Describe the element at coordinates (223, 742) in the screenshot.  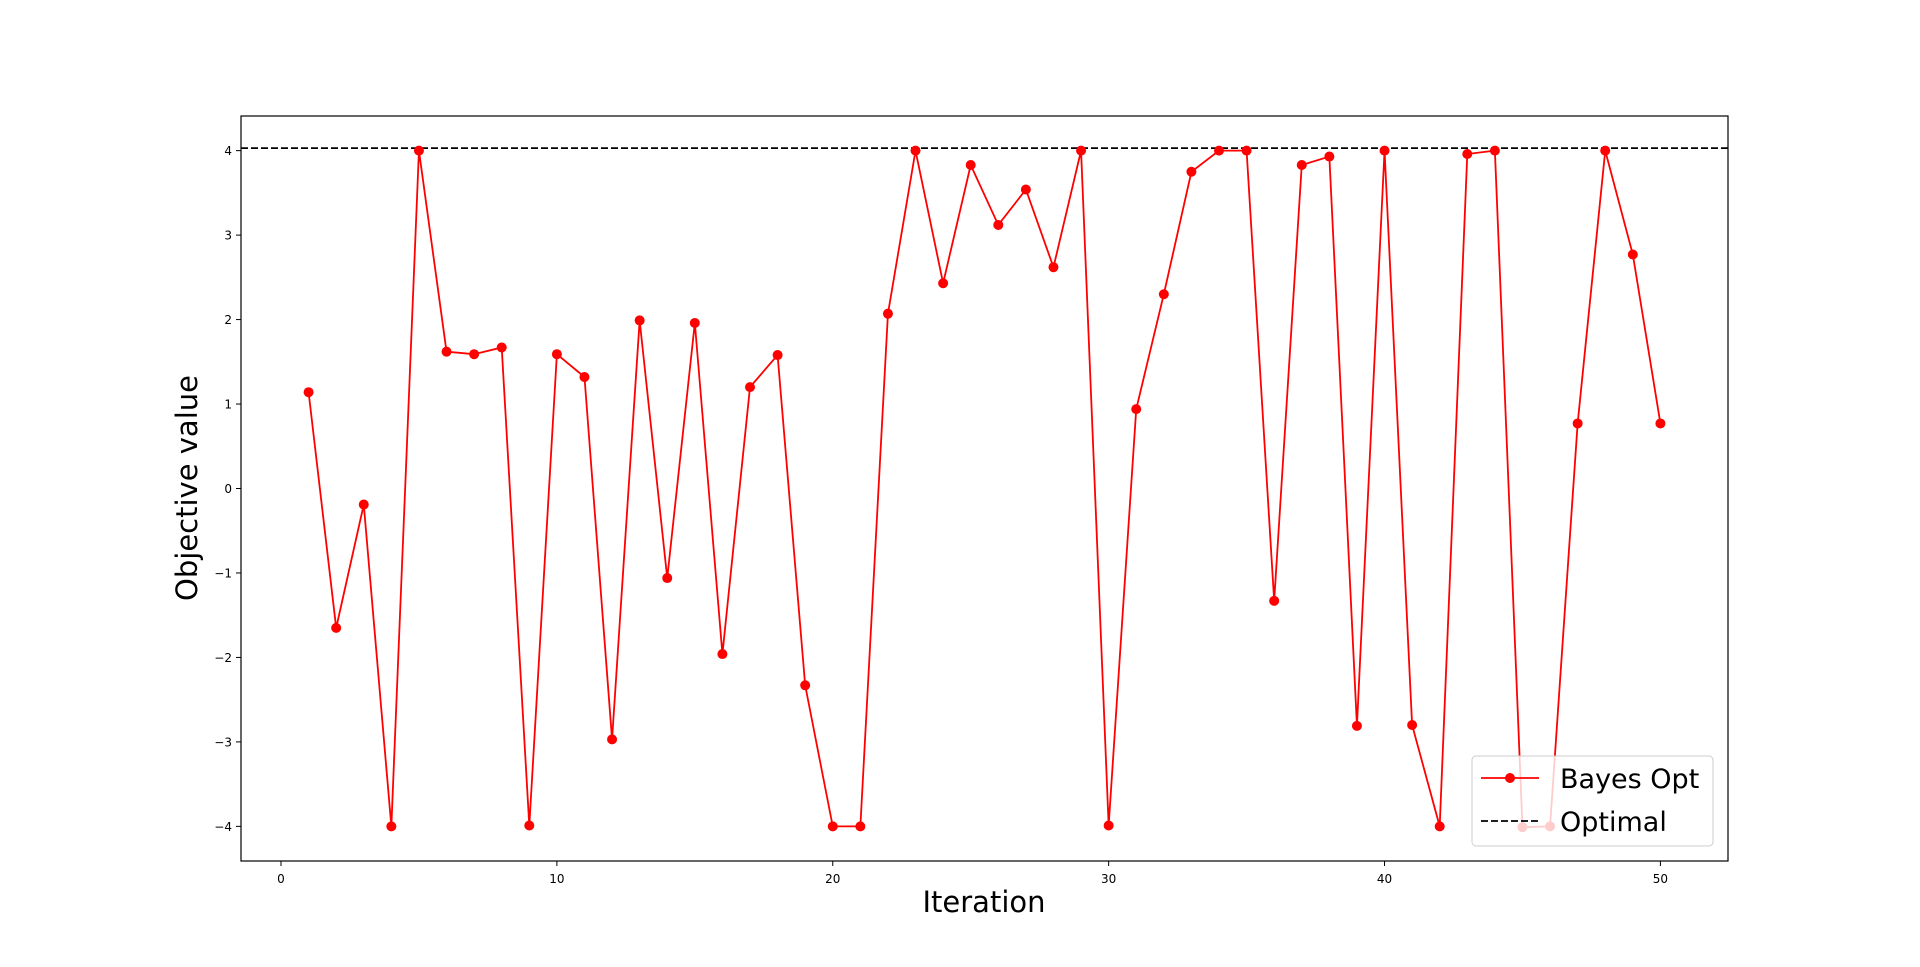
I see `y-tick-label: −3` at that location.